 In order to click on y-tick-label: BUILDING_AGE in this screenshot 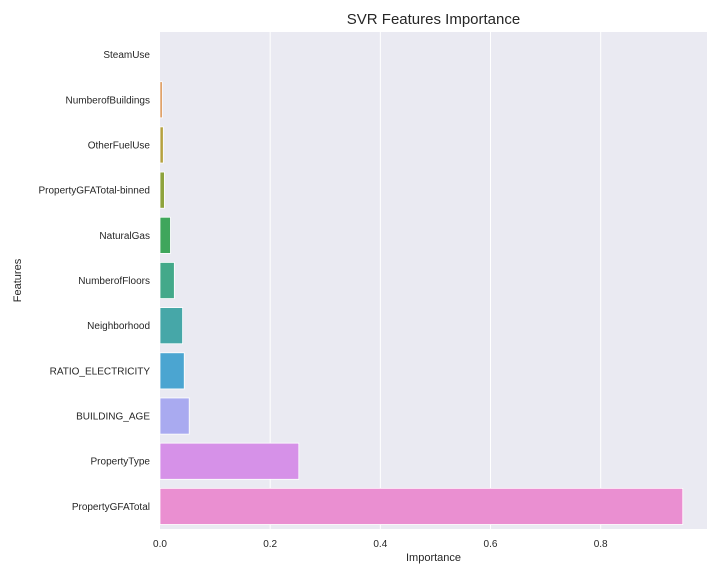, I will do `click(113, 417)`.